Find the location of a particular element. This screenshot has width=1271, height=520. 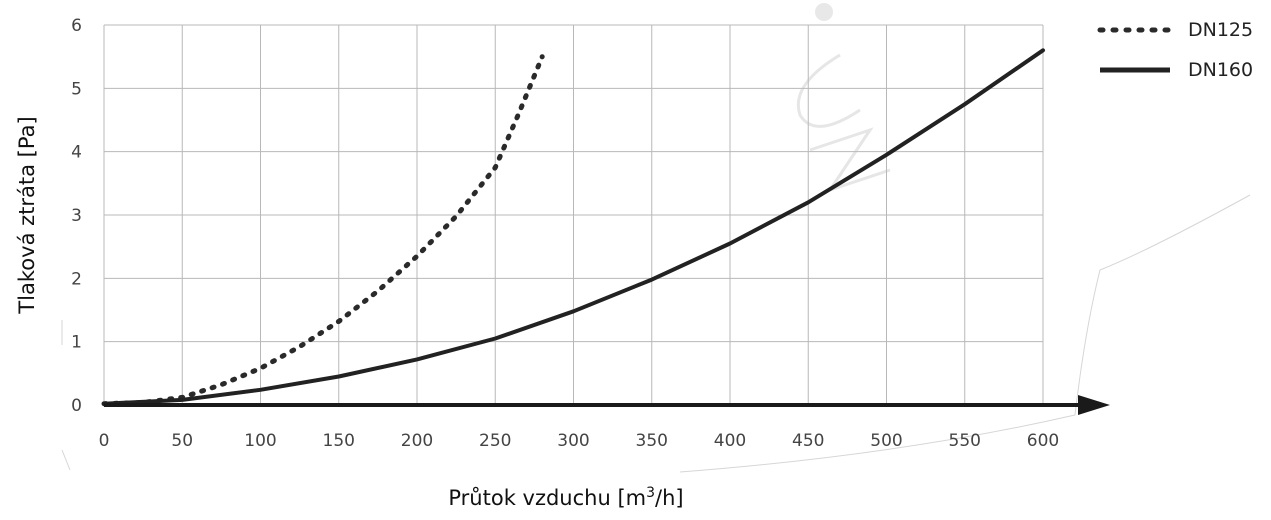

x-tick-label: 600 is located at coordinates (1043, 441).